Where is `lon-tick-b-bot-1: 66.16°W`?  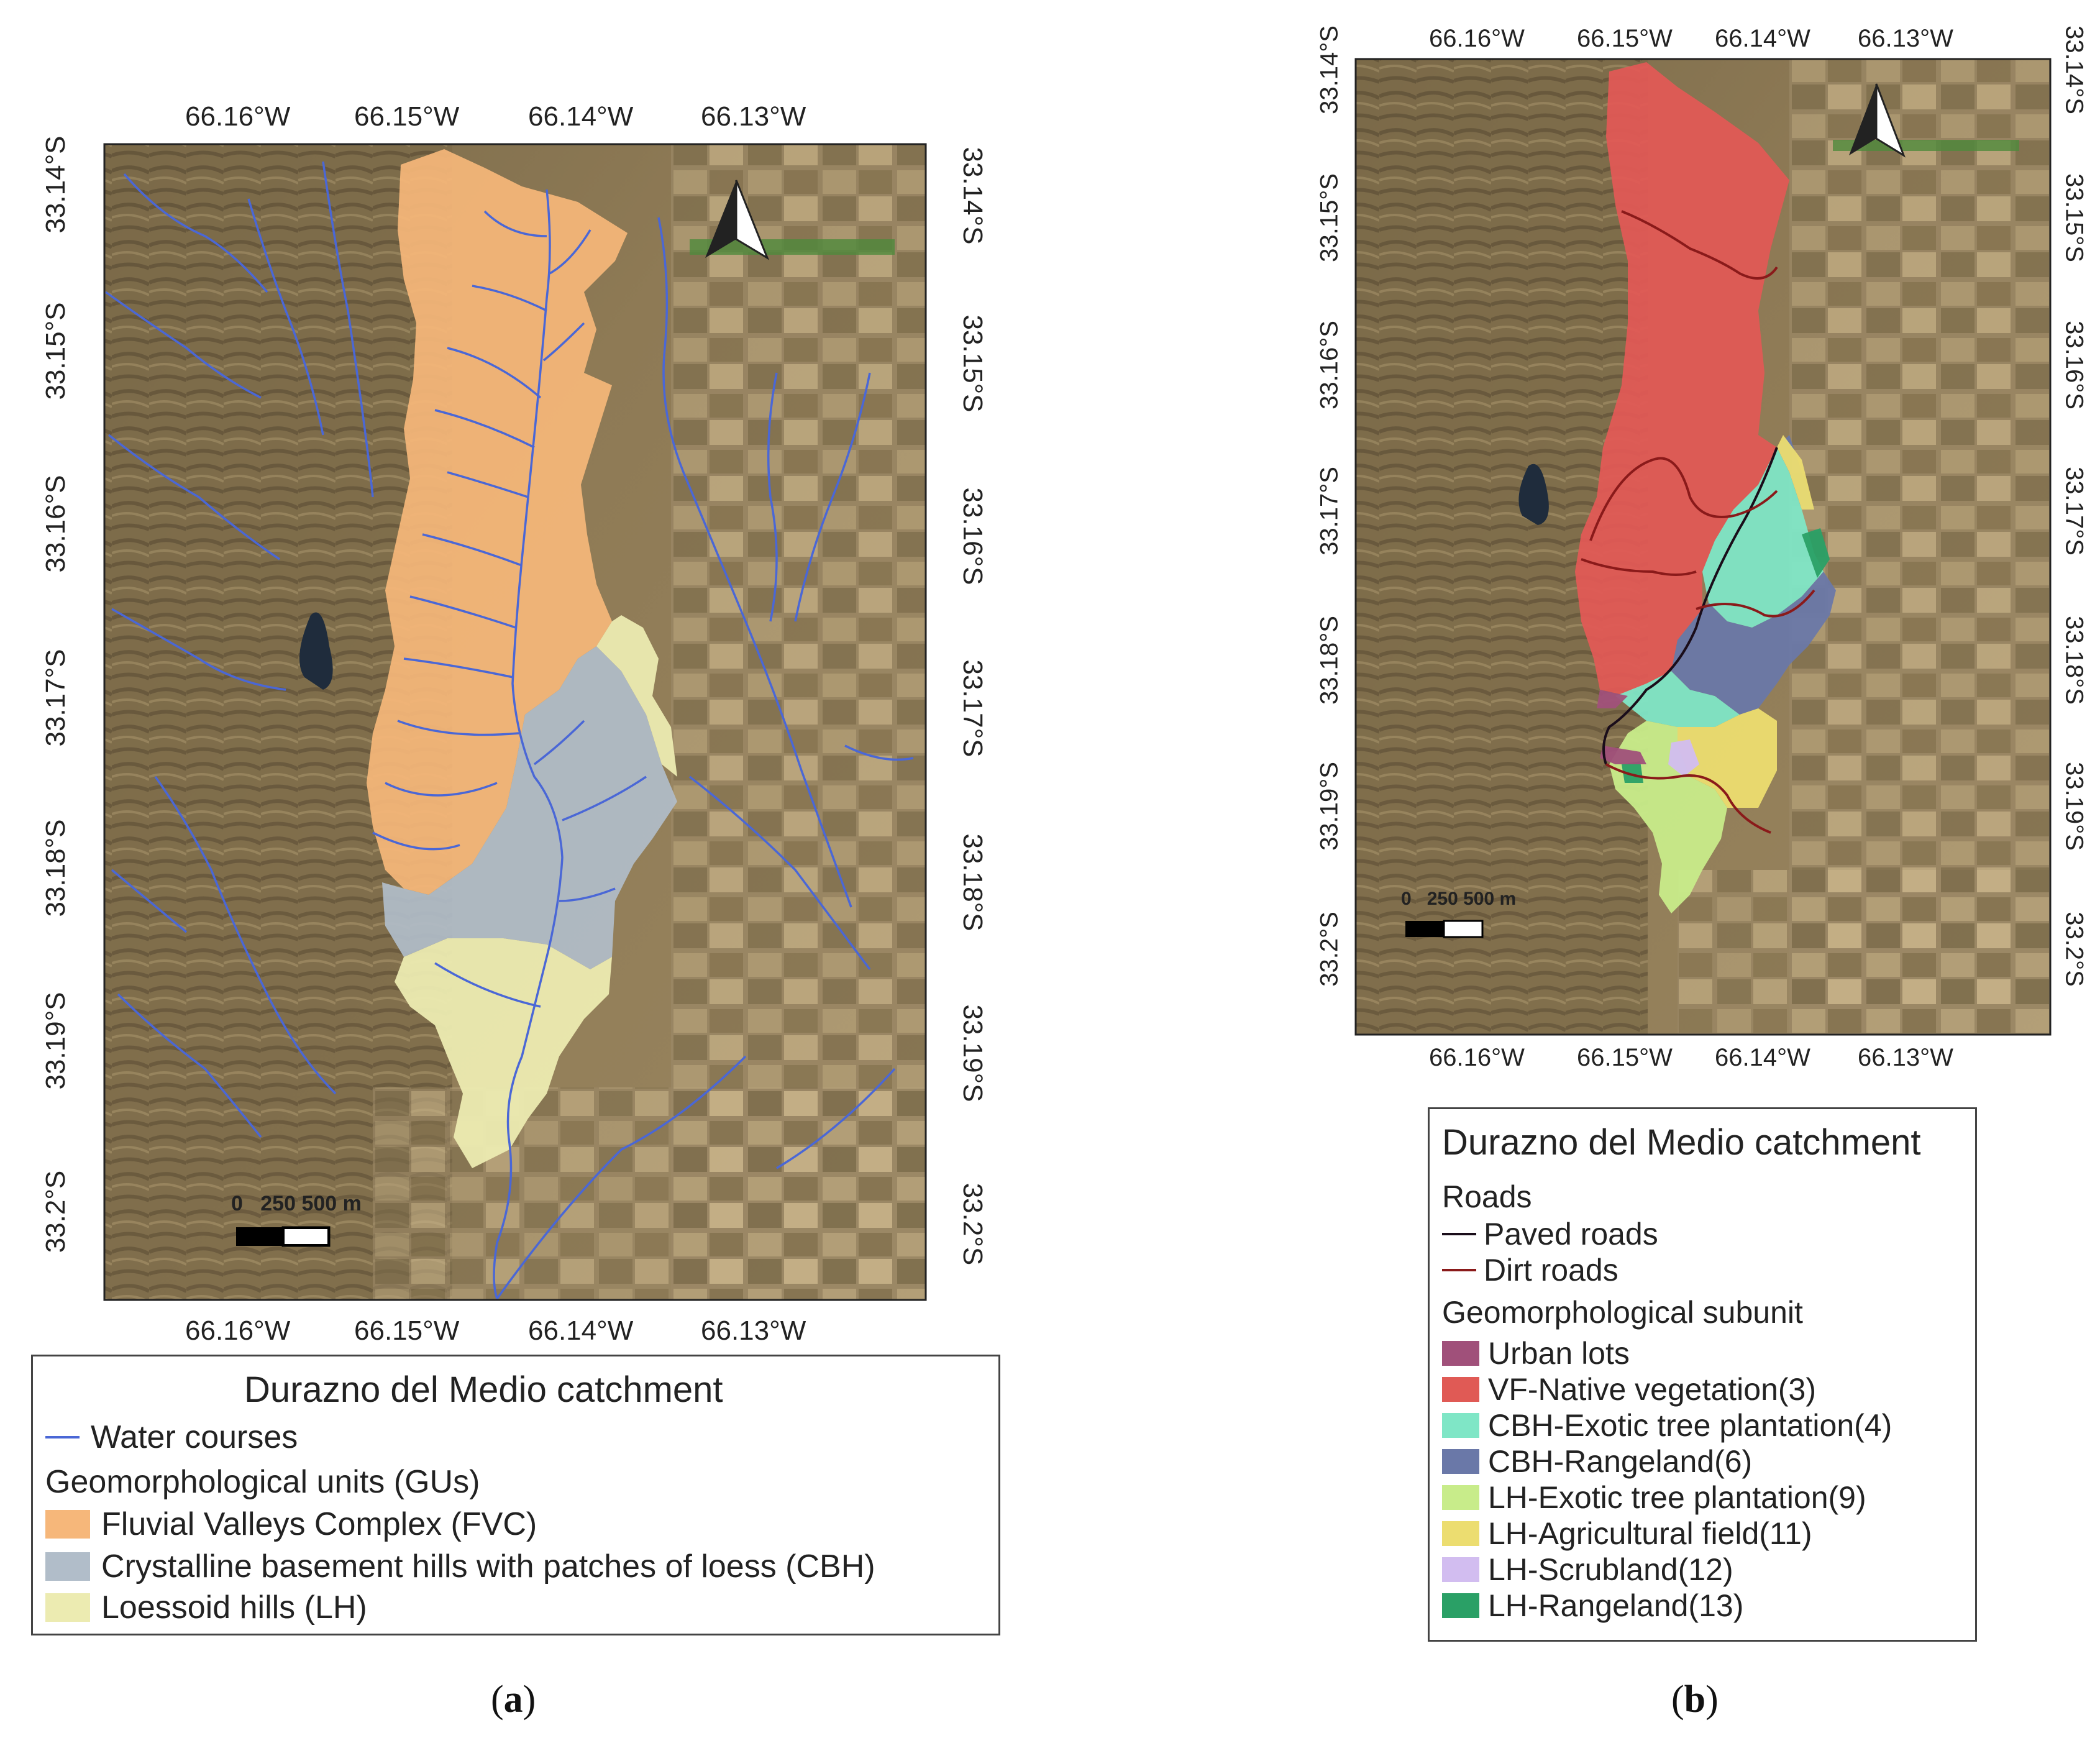 lon-tick-b-bot-1: 66.16°W is located at coordinates (1477, 1057).